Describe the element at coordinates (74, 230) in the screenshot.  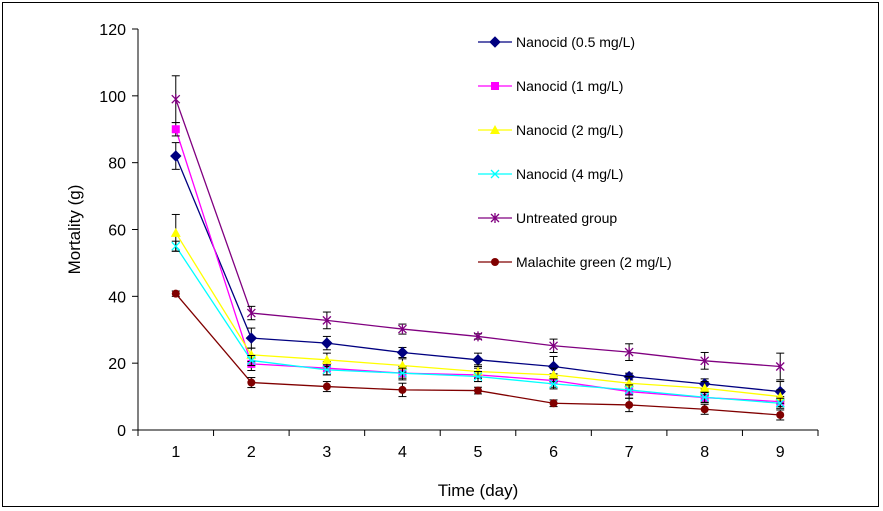
I see `y-axis-title: Mortality (g)` at that location.